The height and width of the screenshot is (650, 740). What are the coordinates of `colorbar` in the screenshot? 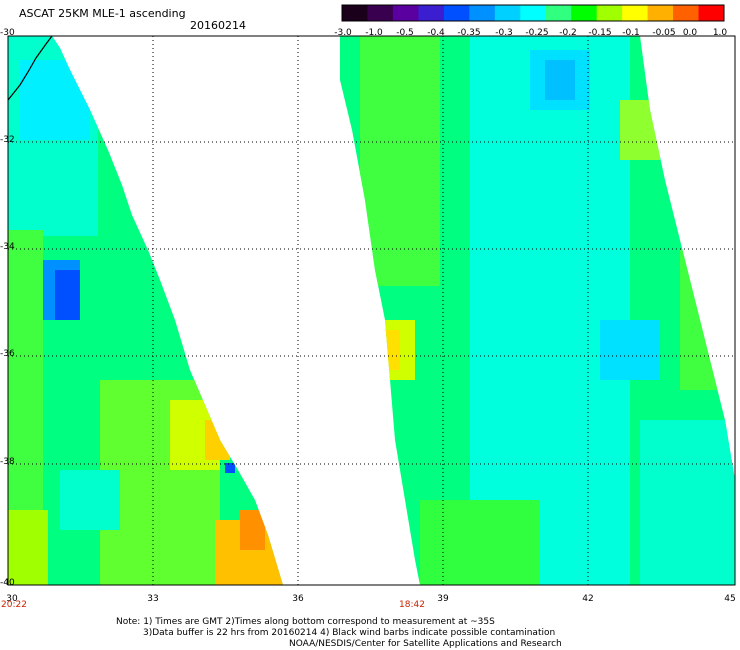 It's located at (533, 13).